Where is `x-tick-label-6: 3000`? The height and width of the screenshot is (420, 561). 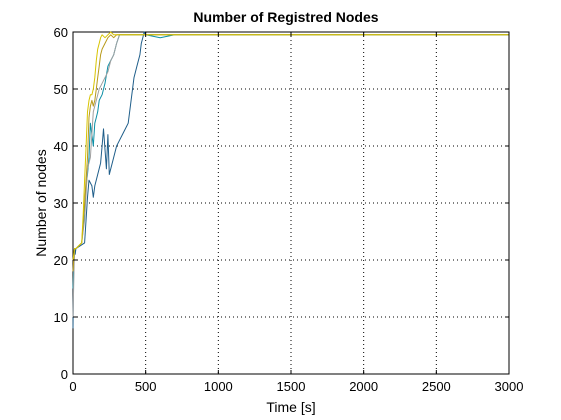
x-tick-label-6: 3000 is located at coordinates (509, 386).